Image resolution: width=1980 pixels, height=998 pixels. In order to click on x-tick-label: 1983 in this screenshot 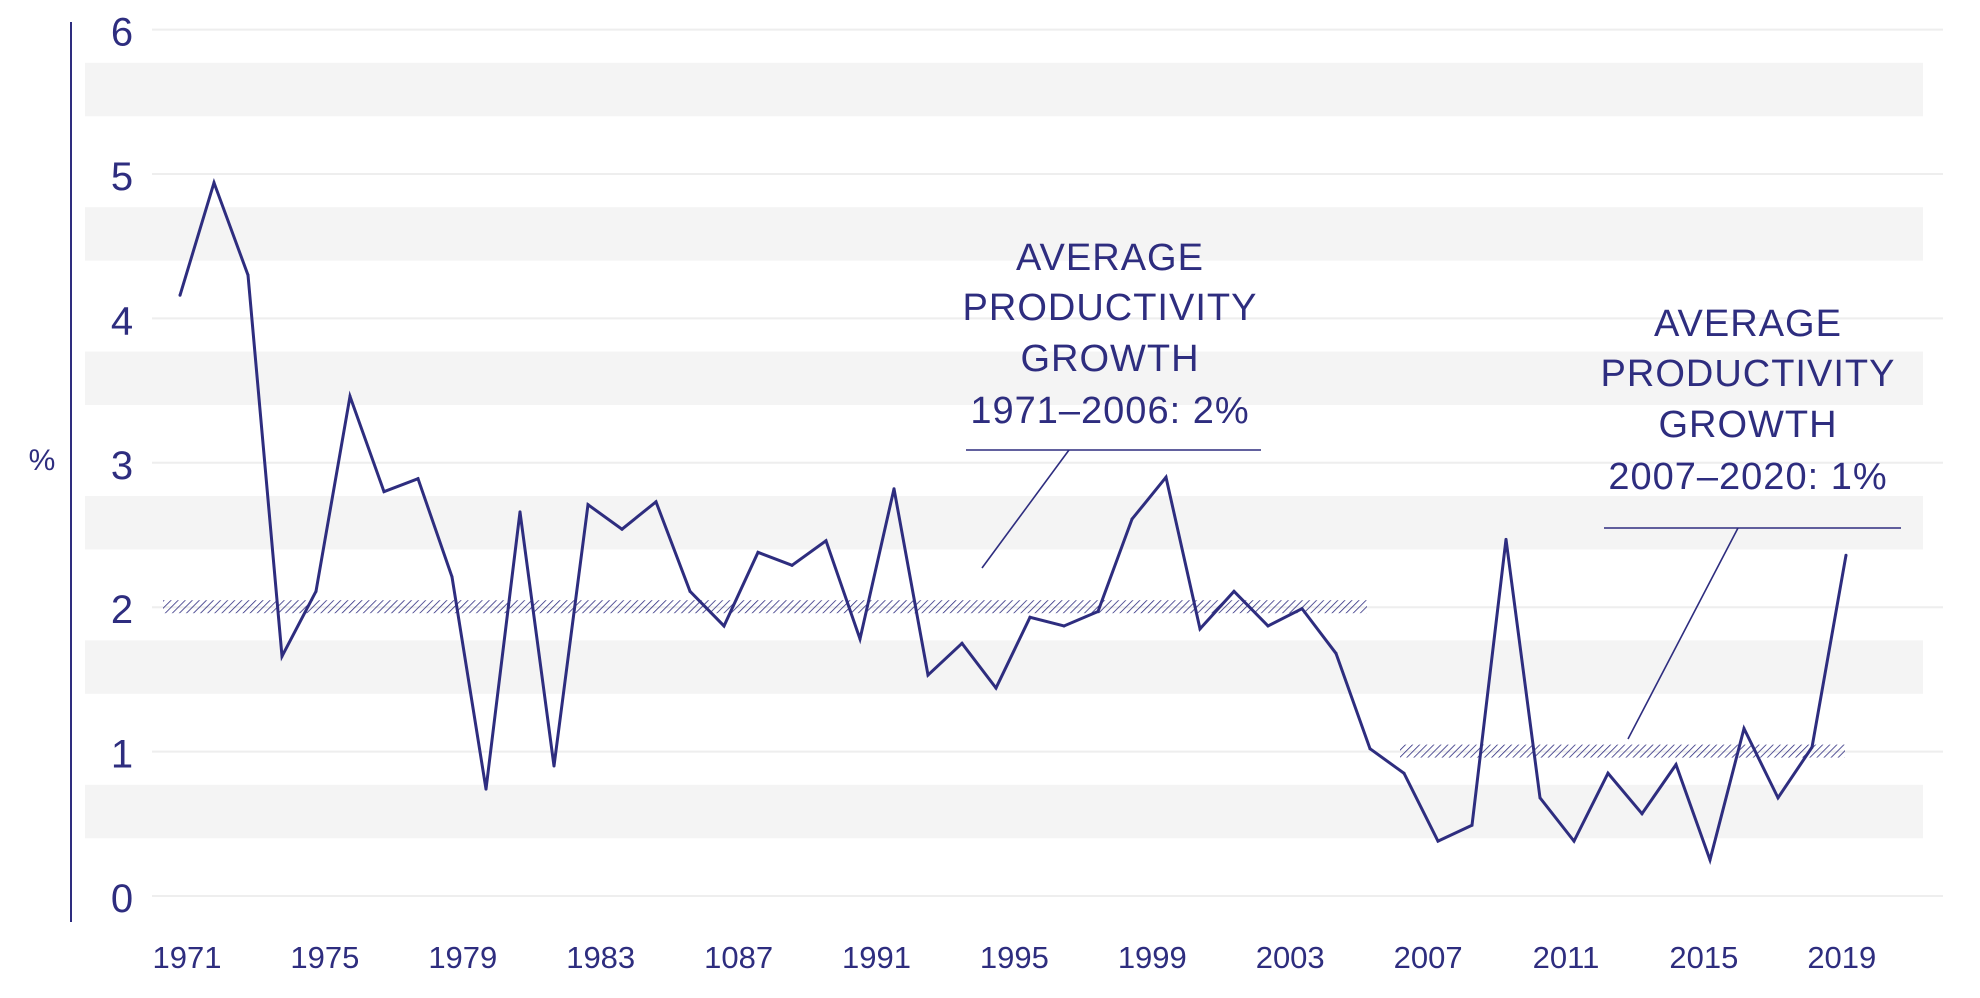, I will do `click(600, 957)`.